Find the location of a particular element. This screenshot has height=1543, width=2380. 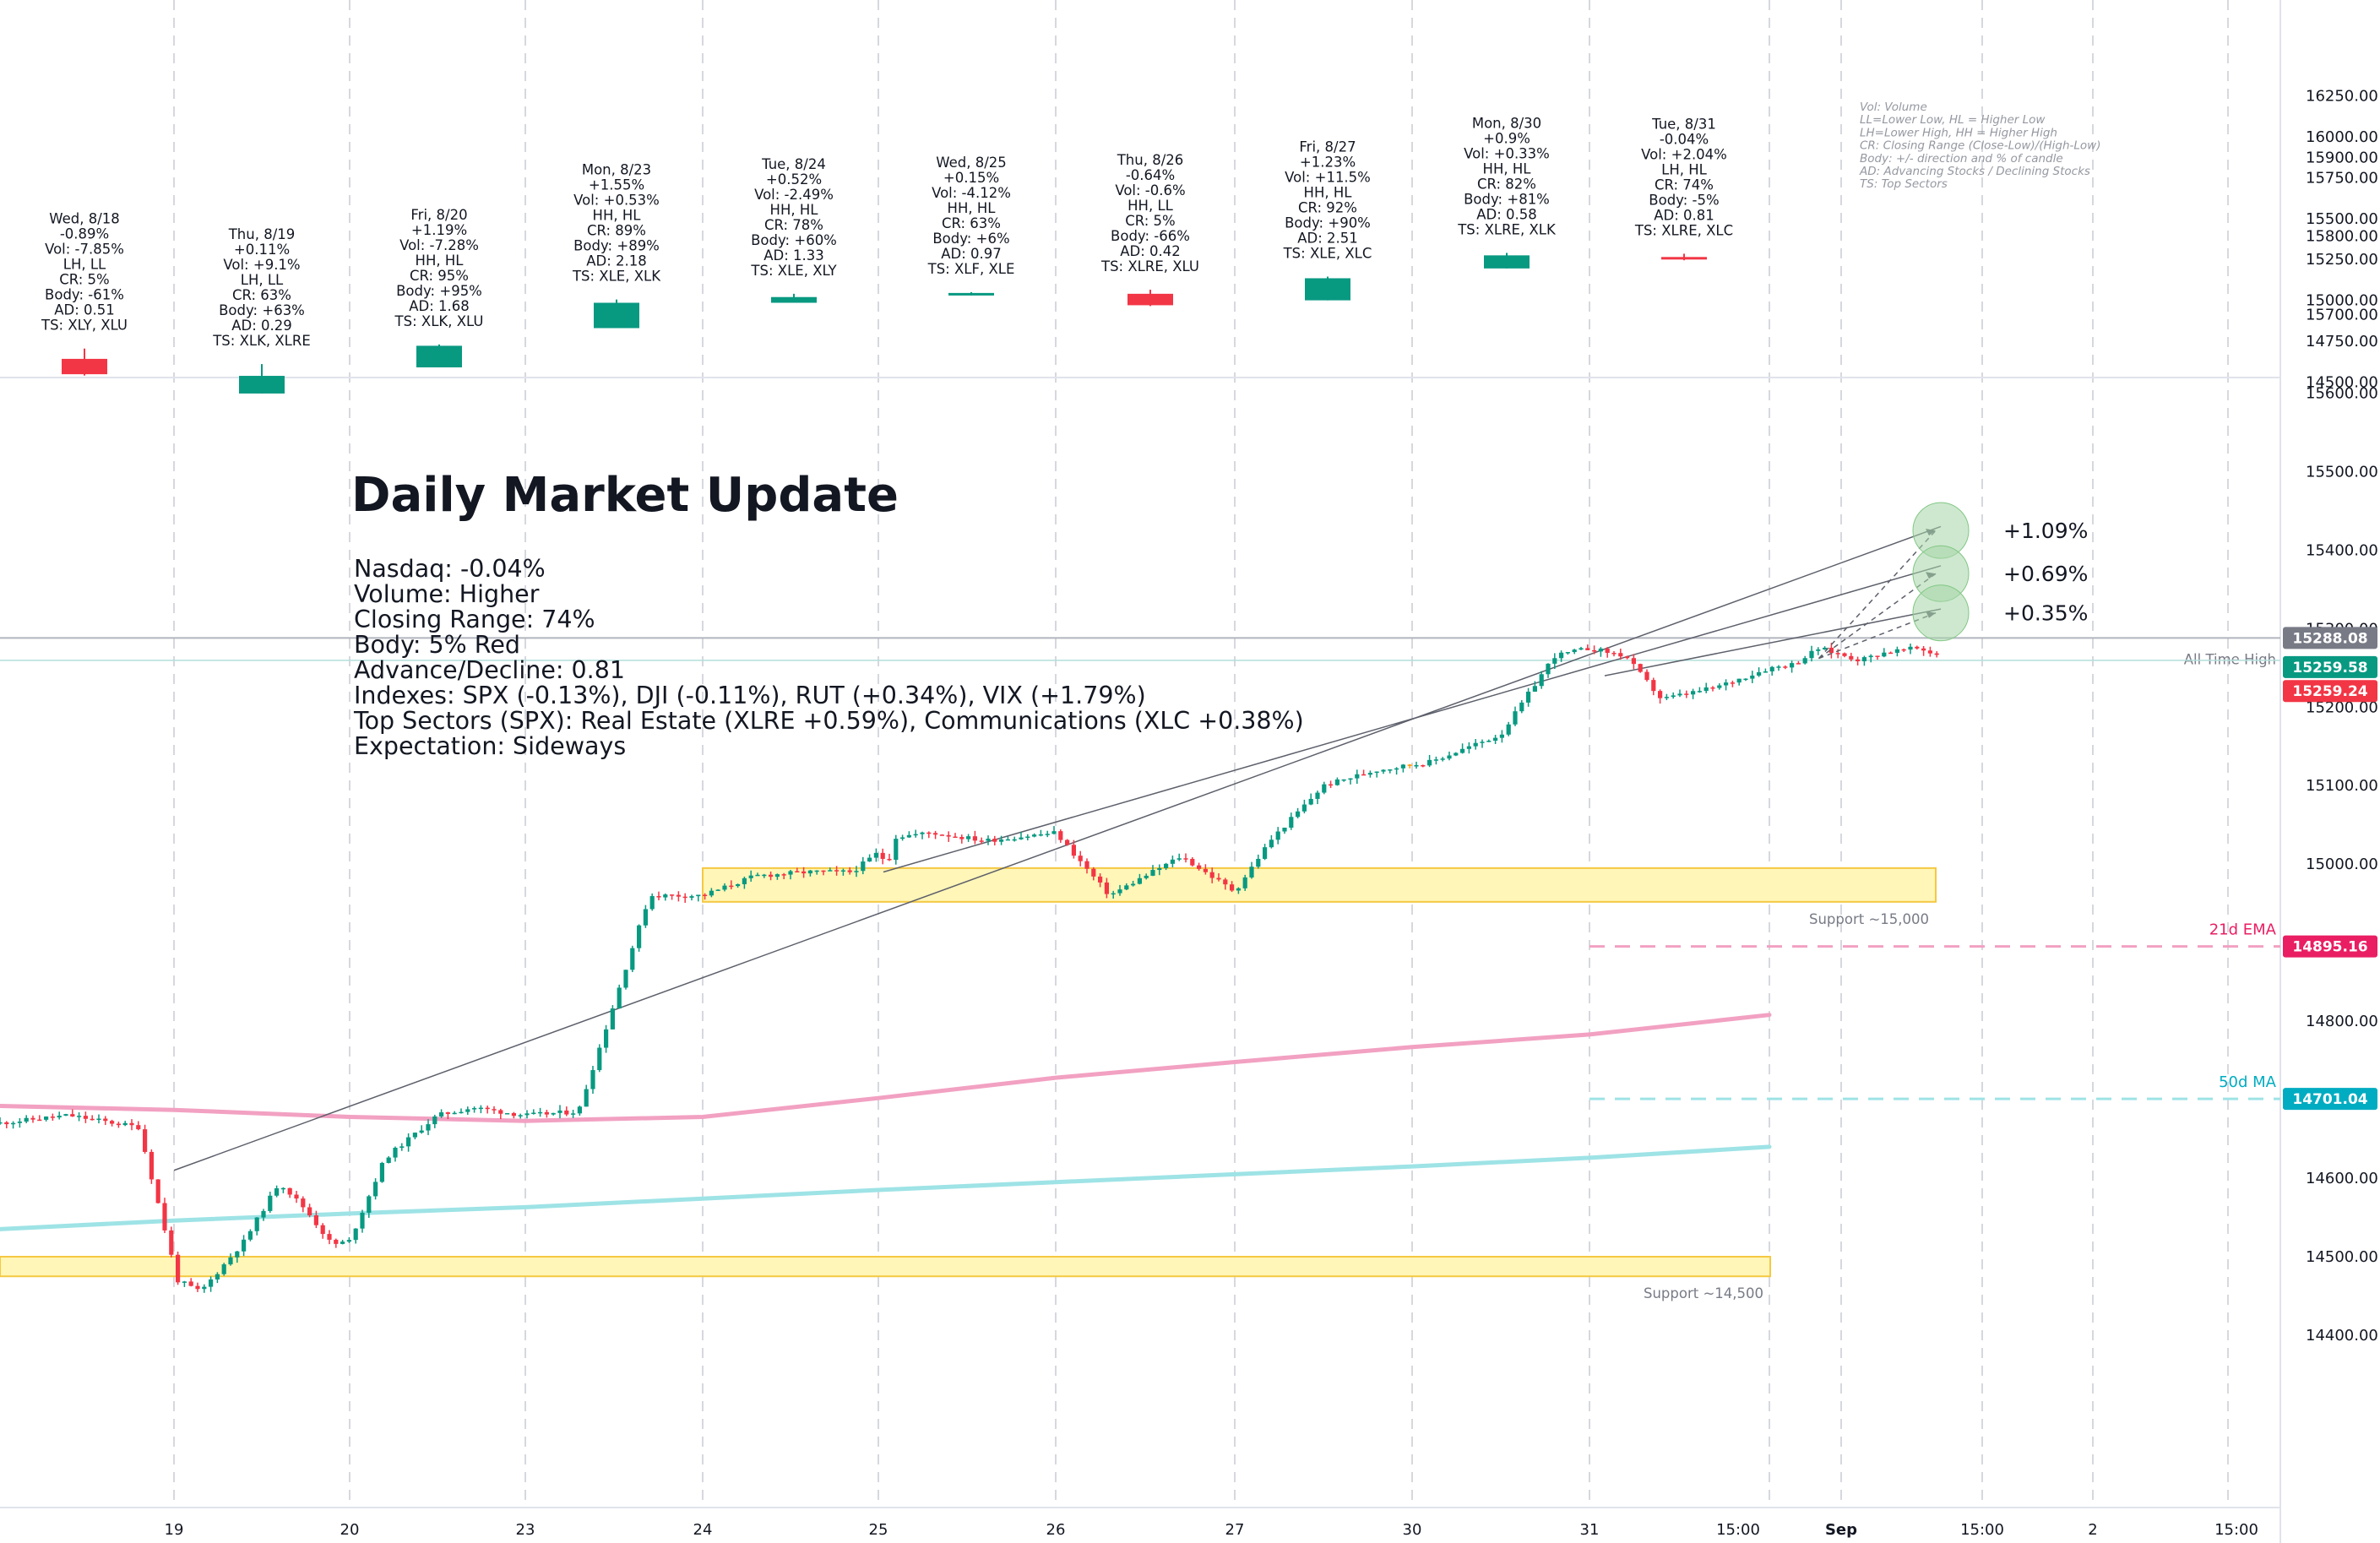

daily-summary-body: Body: +89% is located at coordinates (616, 246).